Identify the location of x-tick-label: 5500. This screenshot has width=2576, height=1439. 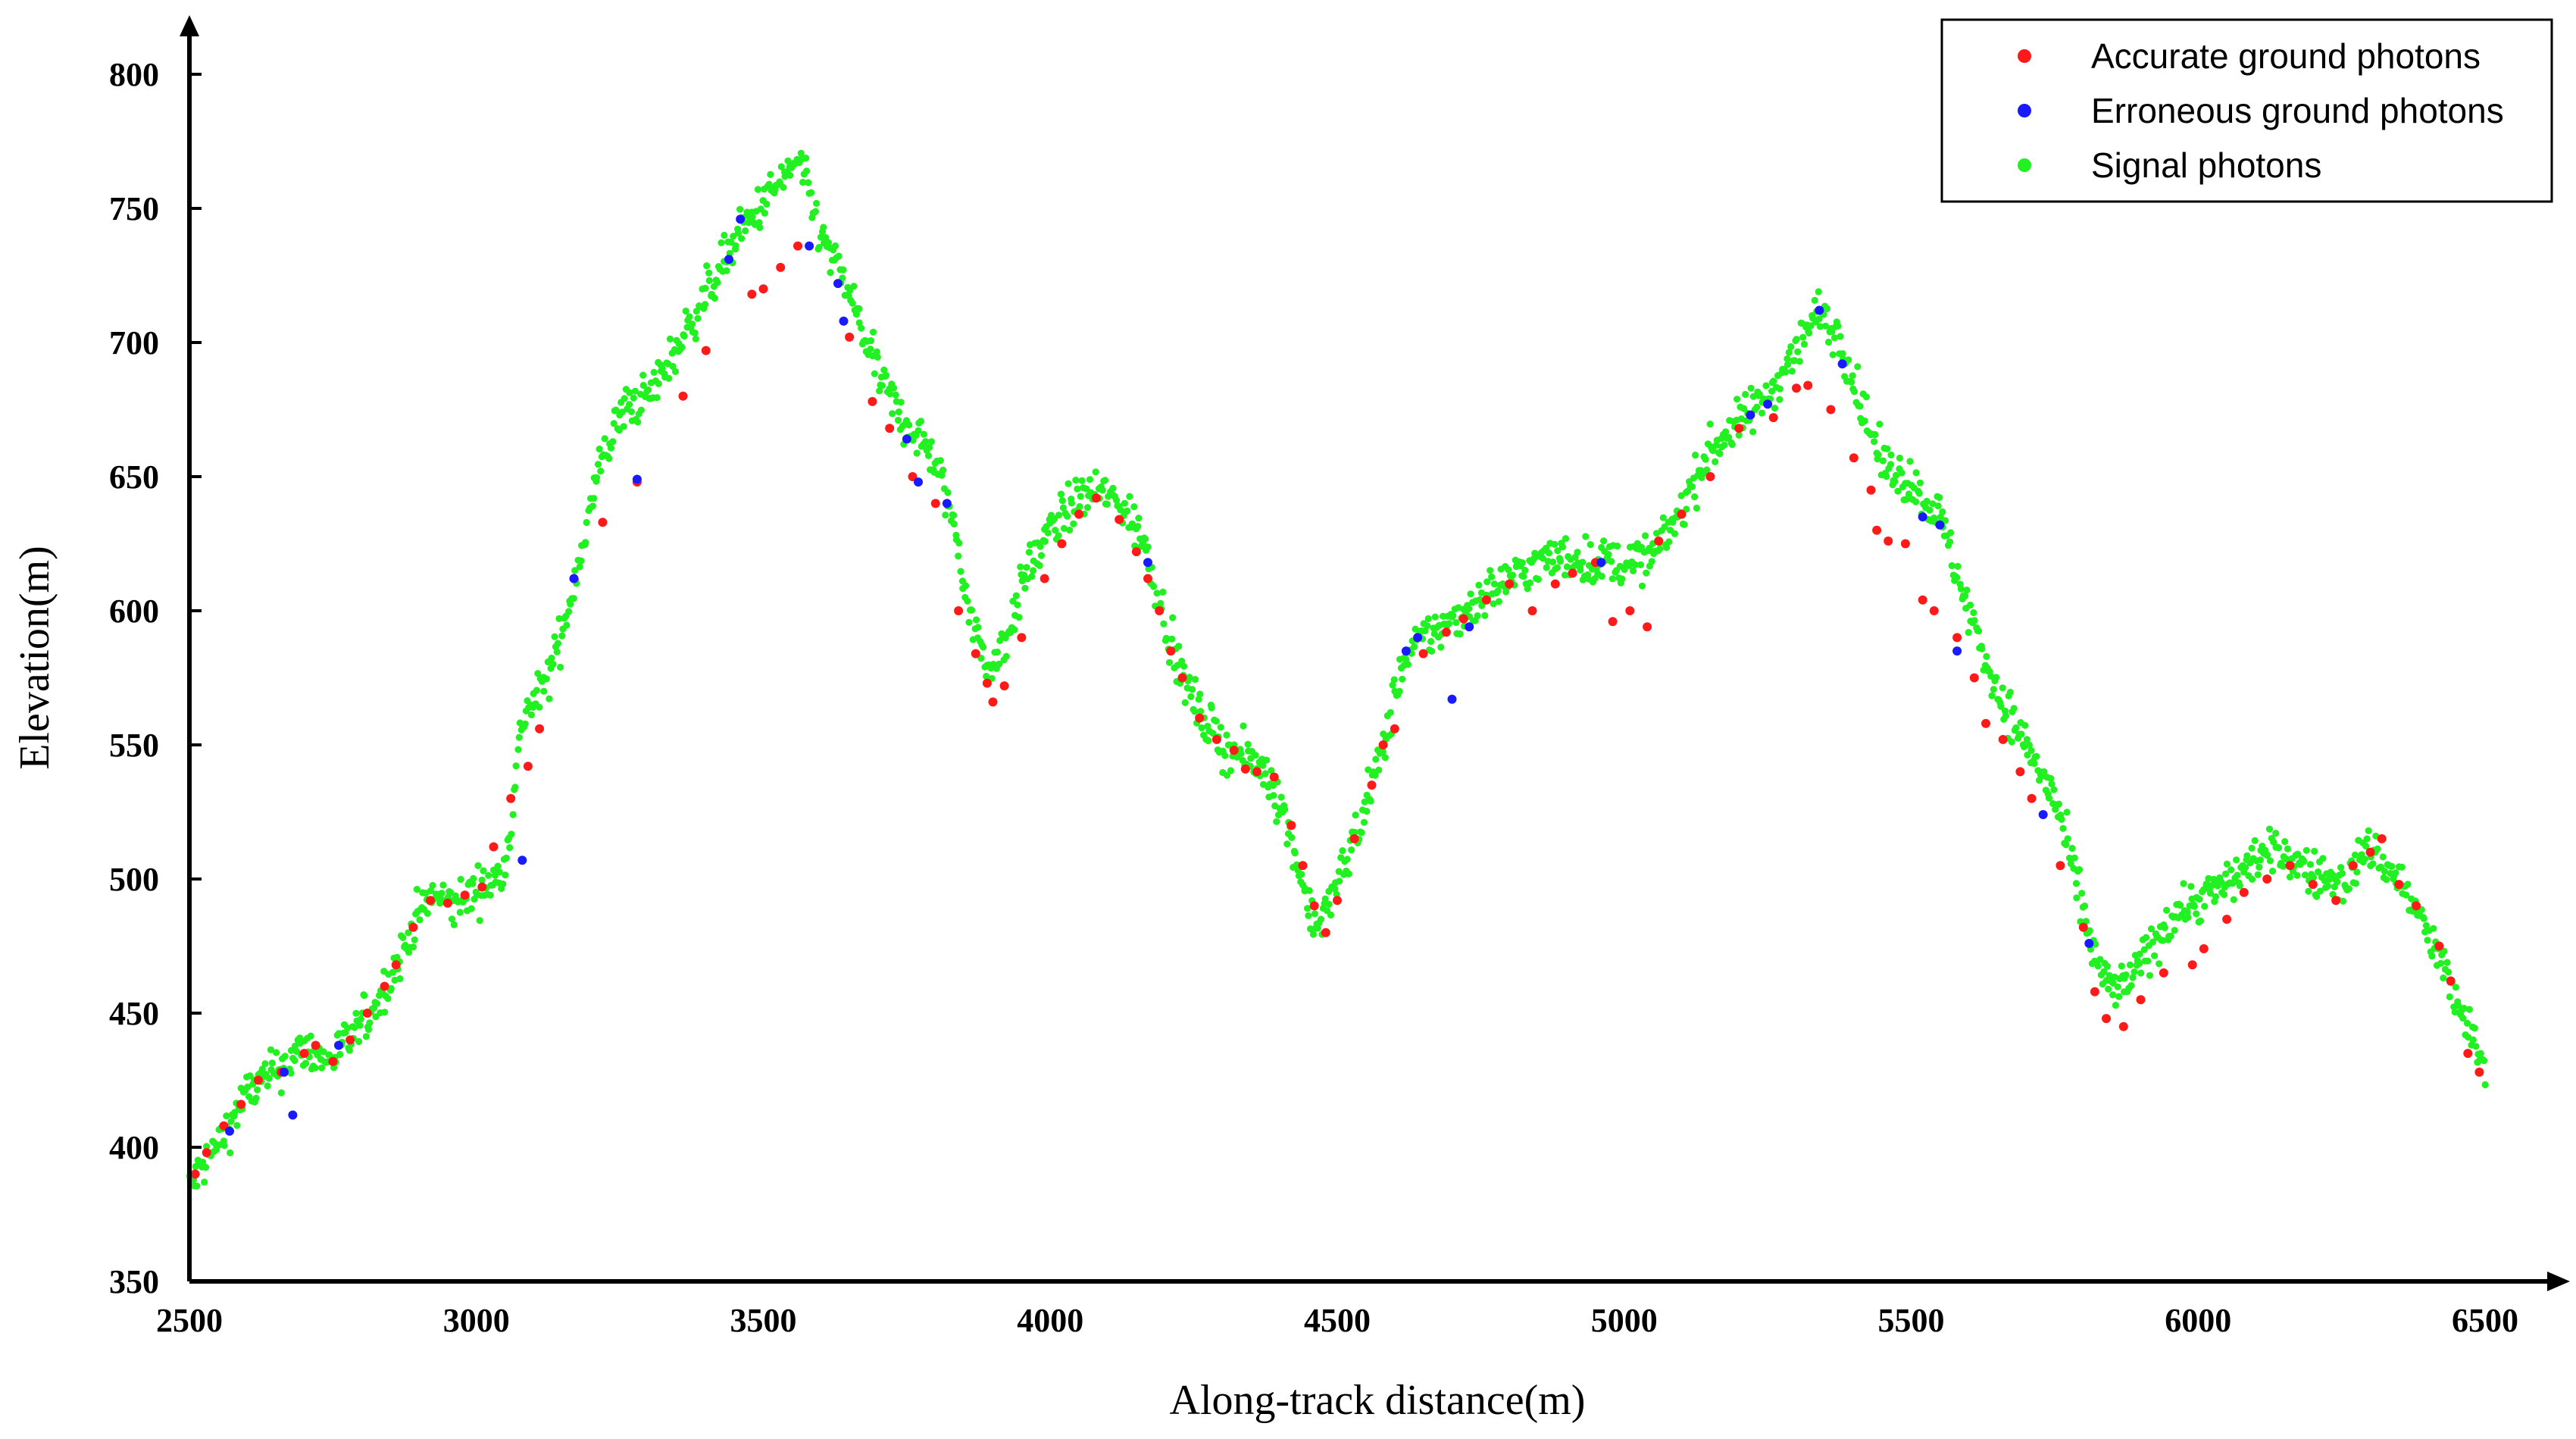
(1911, 1320).